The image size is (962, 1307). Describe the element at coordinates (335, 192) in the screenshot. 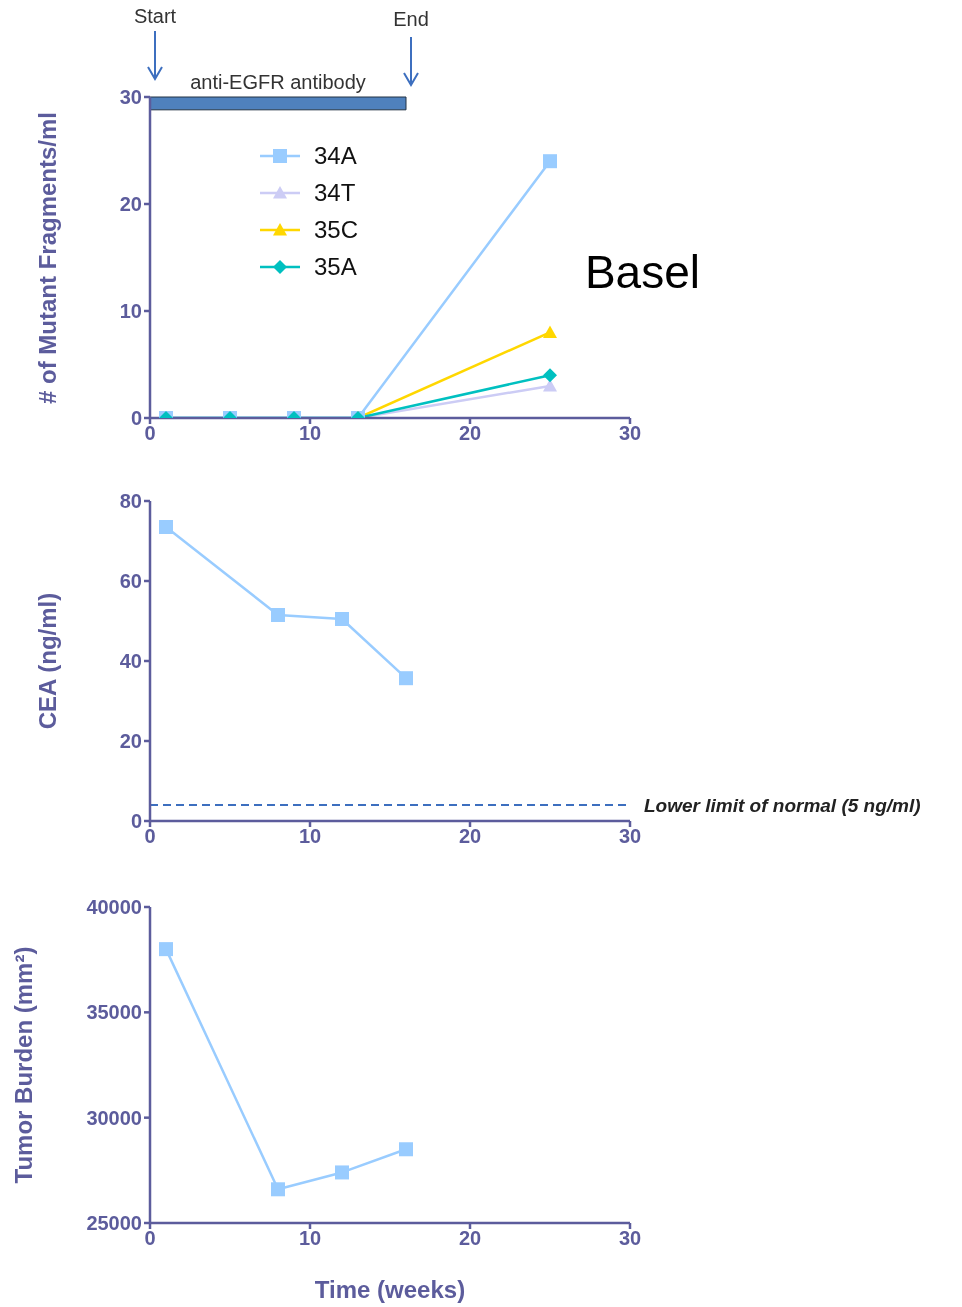

I see `legend-label: 34T` at that location.